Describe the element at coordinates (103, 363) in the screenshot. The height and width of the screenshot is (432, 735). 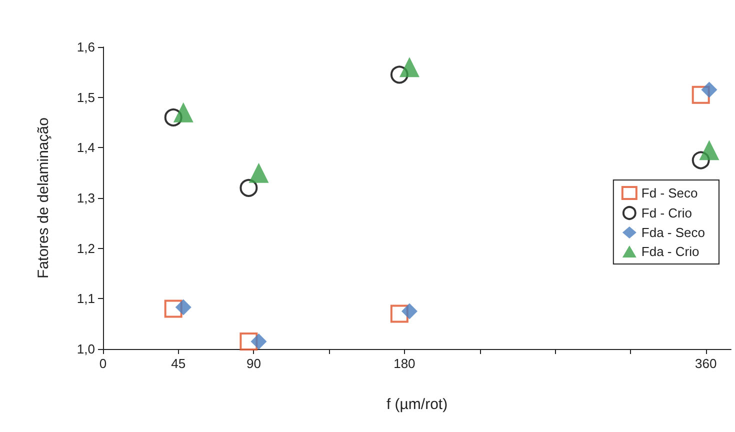
I see `x-tick-label: 0` at that location.